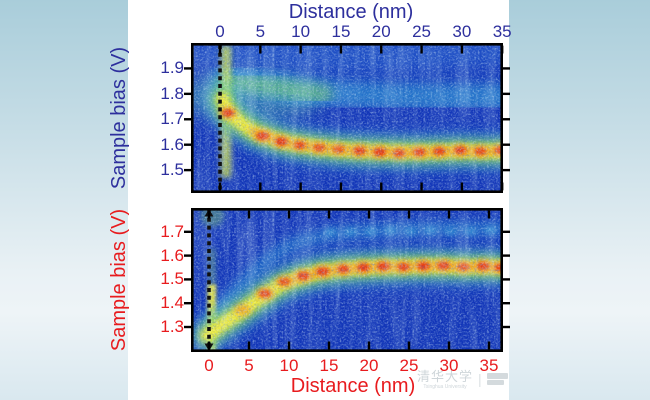  What do you see at coordinates (353, 386) in the screenshot?
I see `bottom-distance-axis-title: Distance (nm)` at bounding box center [353, 386].